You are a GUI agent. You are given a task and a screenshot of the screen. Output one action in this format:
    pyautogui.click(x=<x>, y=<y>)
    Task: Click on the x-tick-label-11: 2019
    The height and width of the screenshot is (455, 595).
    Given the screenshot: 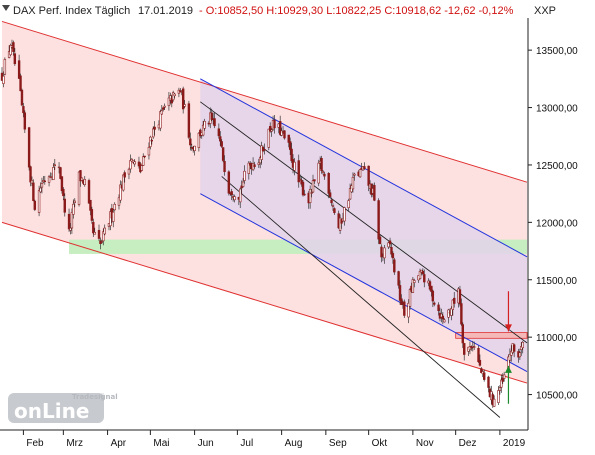 What is the action you would take?
    pyautogui.click(x=514, y=443)
    